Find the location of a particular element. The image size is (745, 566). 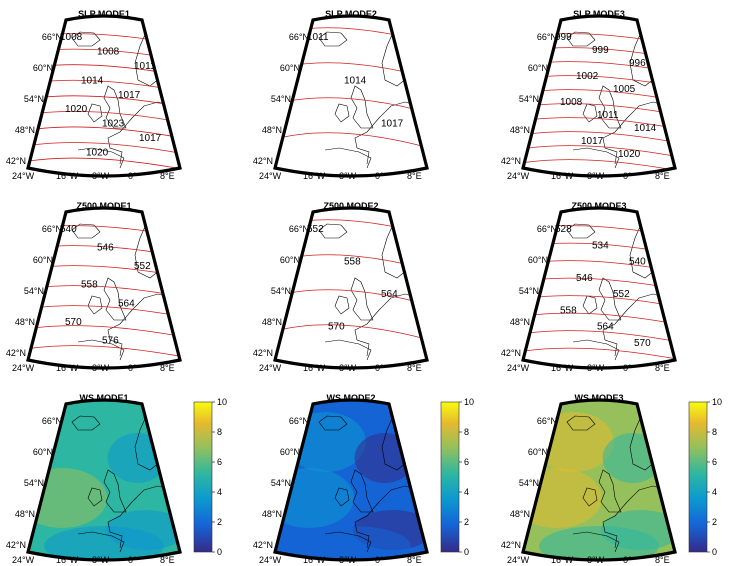

colorbar is located at coordinates (203, 477).